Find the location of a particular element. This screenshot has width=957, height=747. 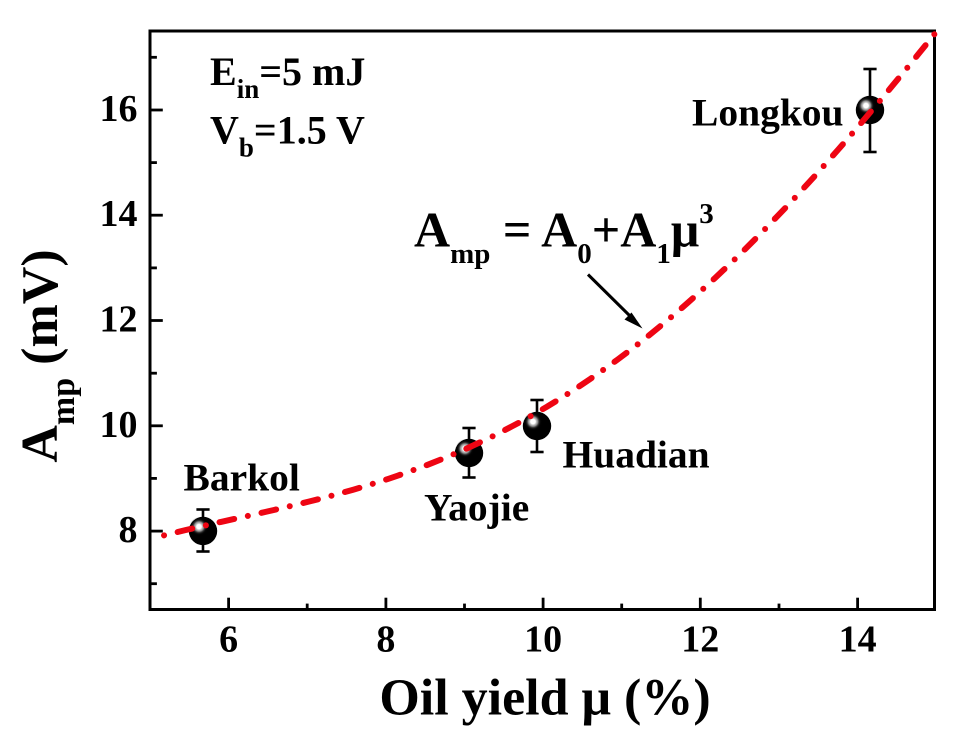

svg-text: 6 is located at coordinates (228, 639).